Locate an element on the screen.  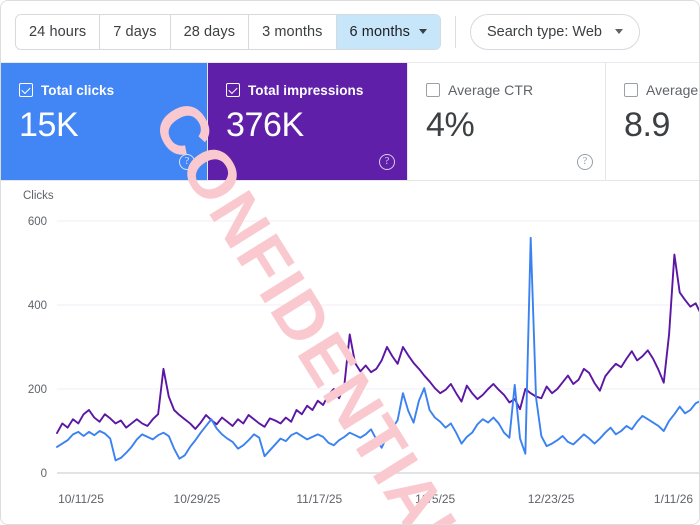
range-tab-7-days: 7 days is located at coordinates (135, 31).